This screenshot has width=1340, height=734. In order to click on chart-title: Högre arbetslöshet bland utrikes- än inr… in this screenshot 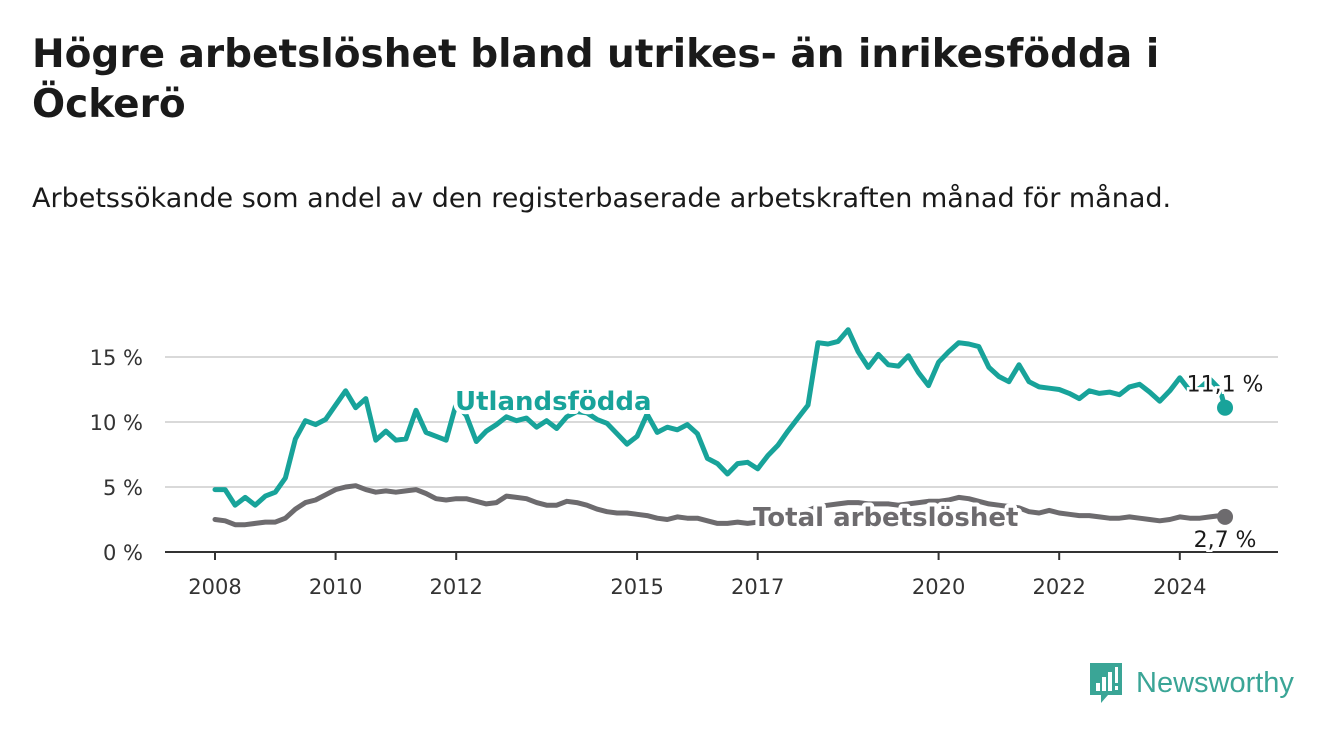, I will do `click(596, 79)`.